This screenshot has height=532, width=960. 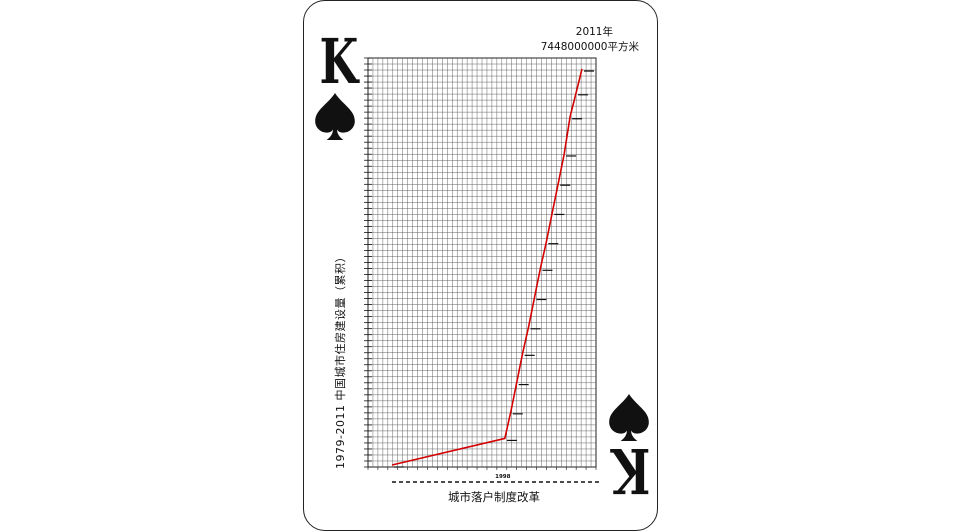 I want to click on reform-caption: 城市落户制度改革, so click(x=494, y=497).